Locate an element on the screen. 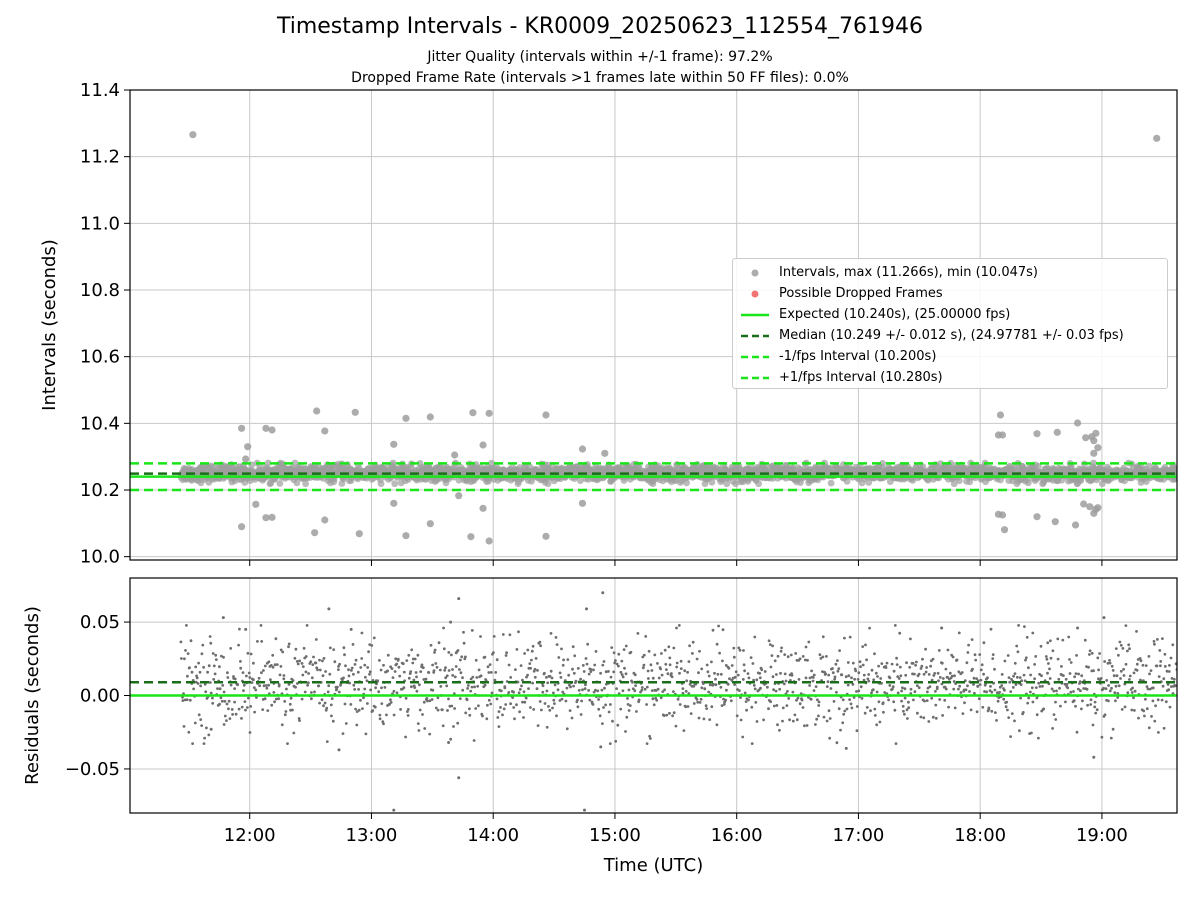 The height and width of the screenshot is (900, 1200). legend-item: +1/fps Interval (10.280s) is located at coordinates (950, 378).